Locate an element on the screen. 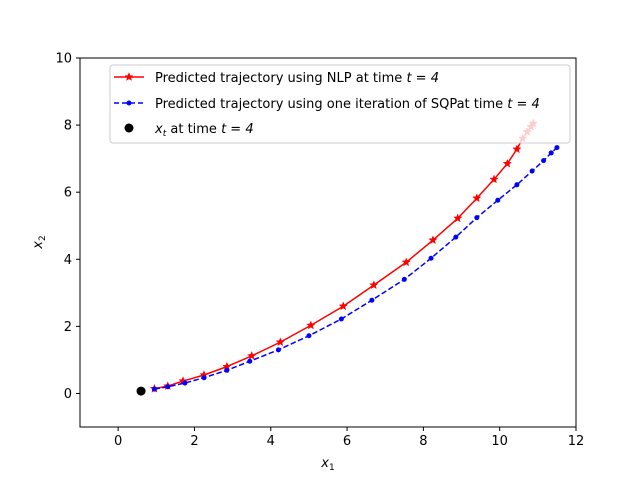  y-tick-label: 6 is located at coordinates (68, 193).